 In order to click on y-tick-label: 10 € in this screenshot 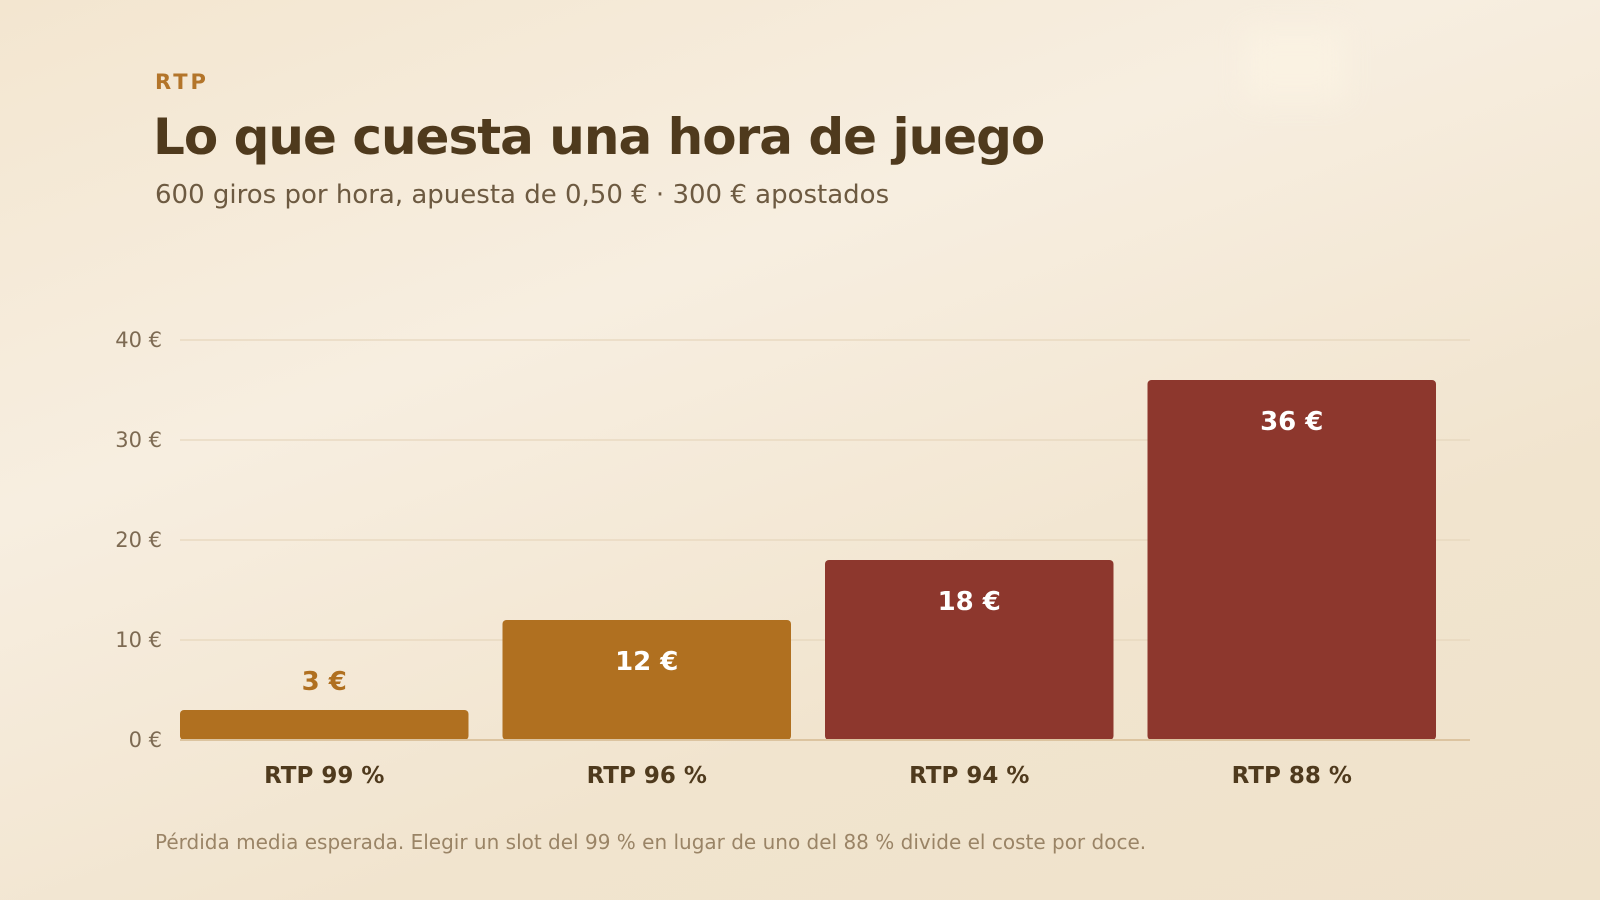, I will do `click(138, 640)`.